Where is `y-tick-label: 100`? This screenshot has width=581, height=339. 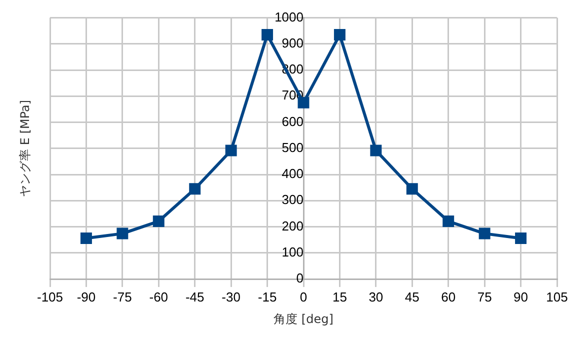 y-tick-label: 100 is located at coordinates (293, 252).